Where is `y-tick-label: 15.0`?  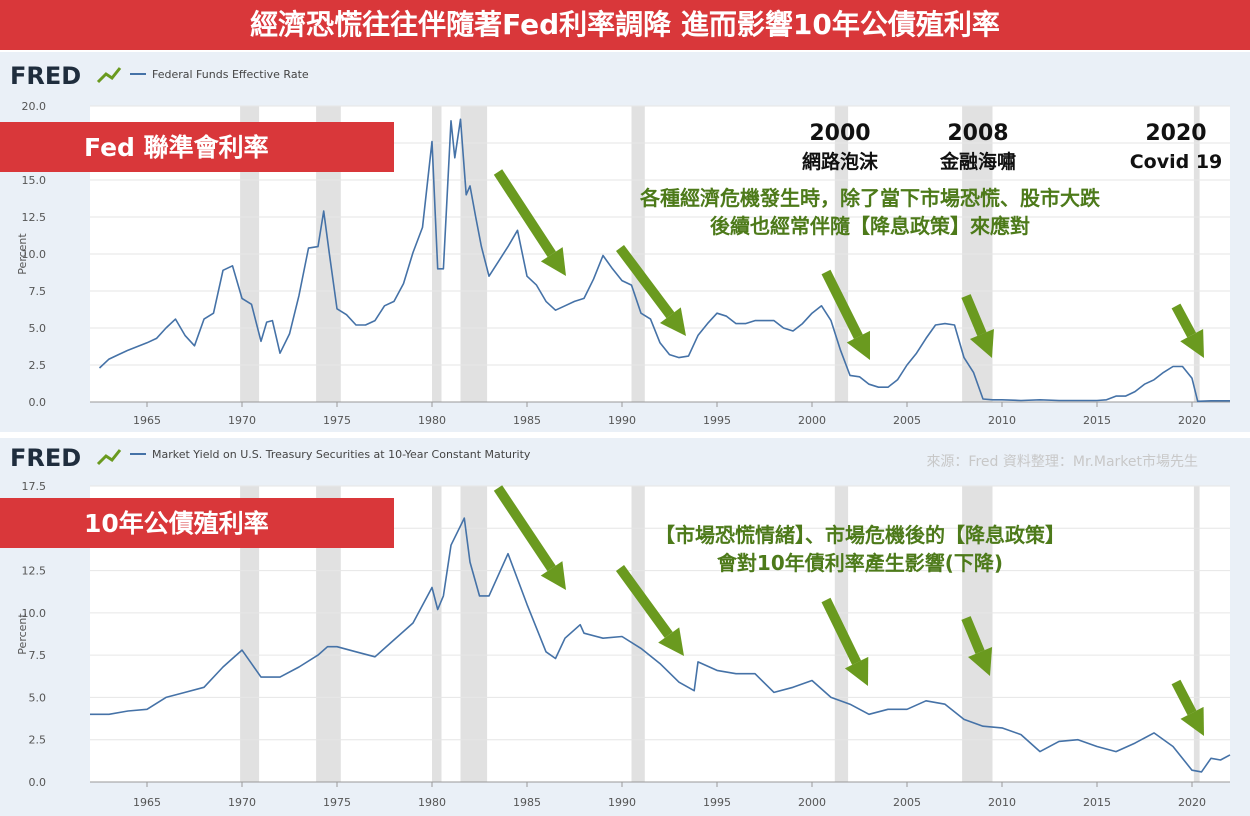 y-tick-label: 15.0 is located at coordinates (34, 180).